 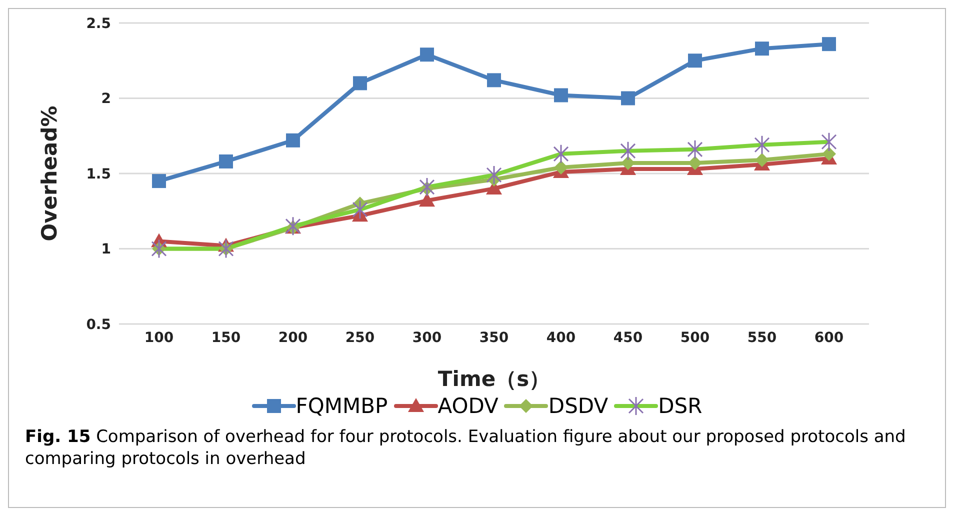 What do you see at coordinates (98, 174) in the screenshot?
I see `y-tick-label: 1.5` at bounding box center [98, 174].